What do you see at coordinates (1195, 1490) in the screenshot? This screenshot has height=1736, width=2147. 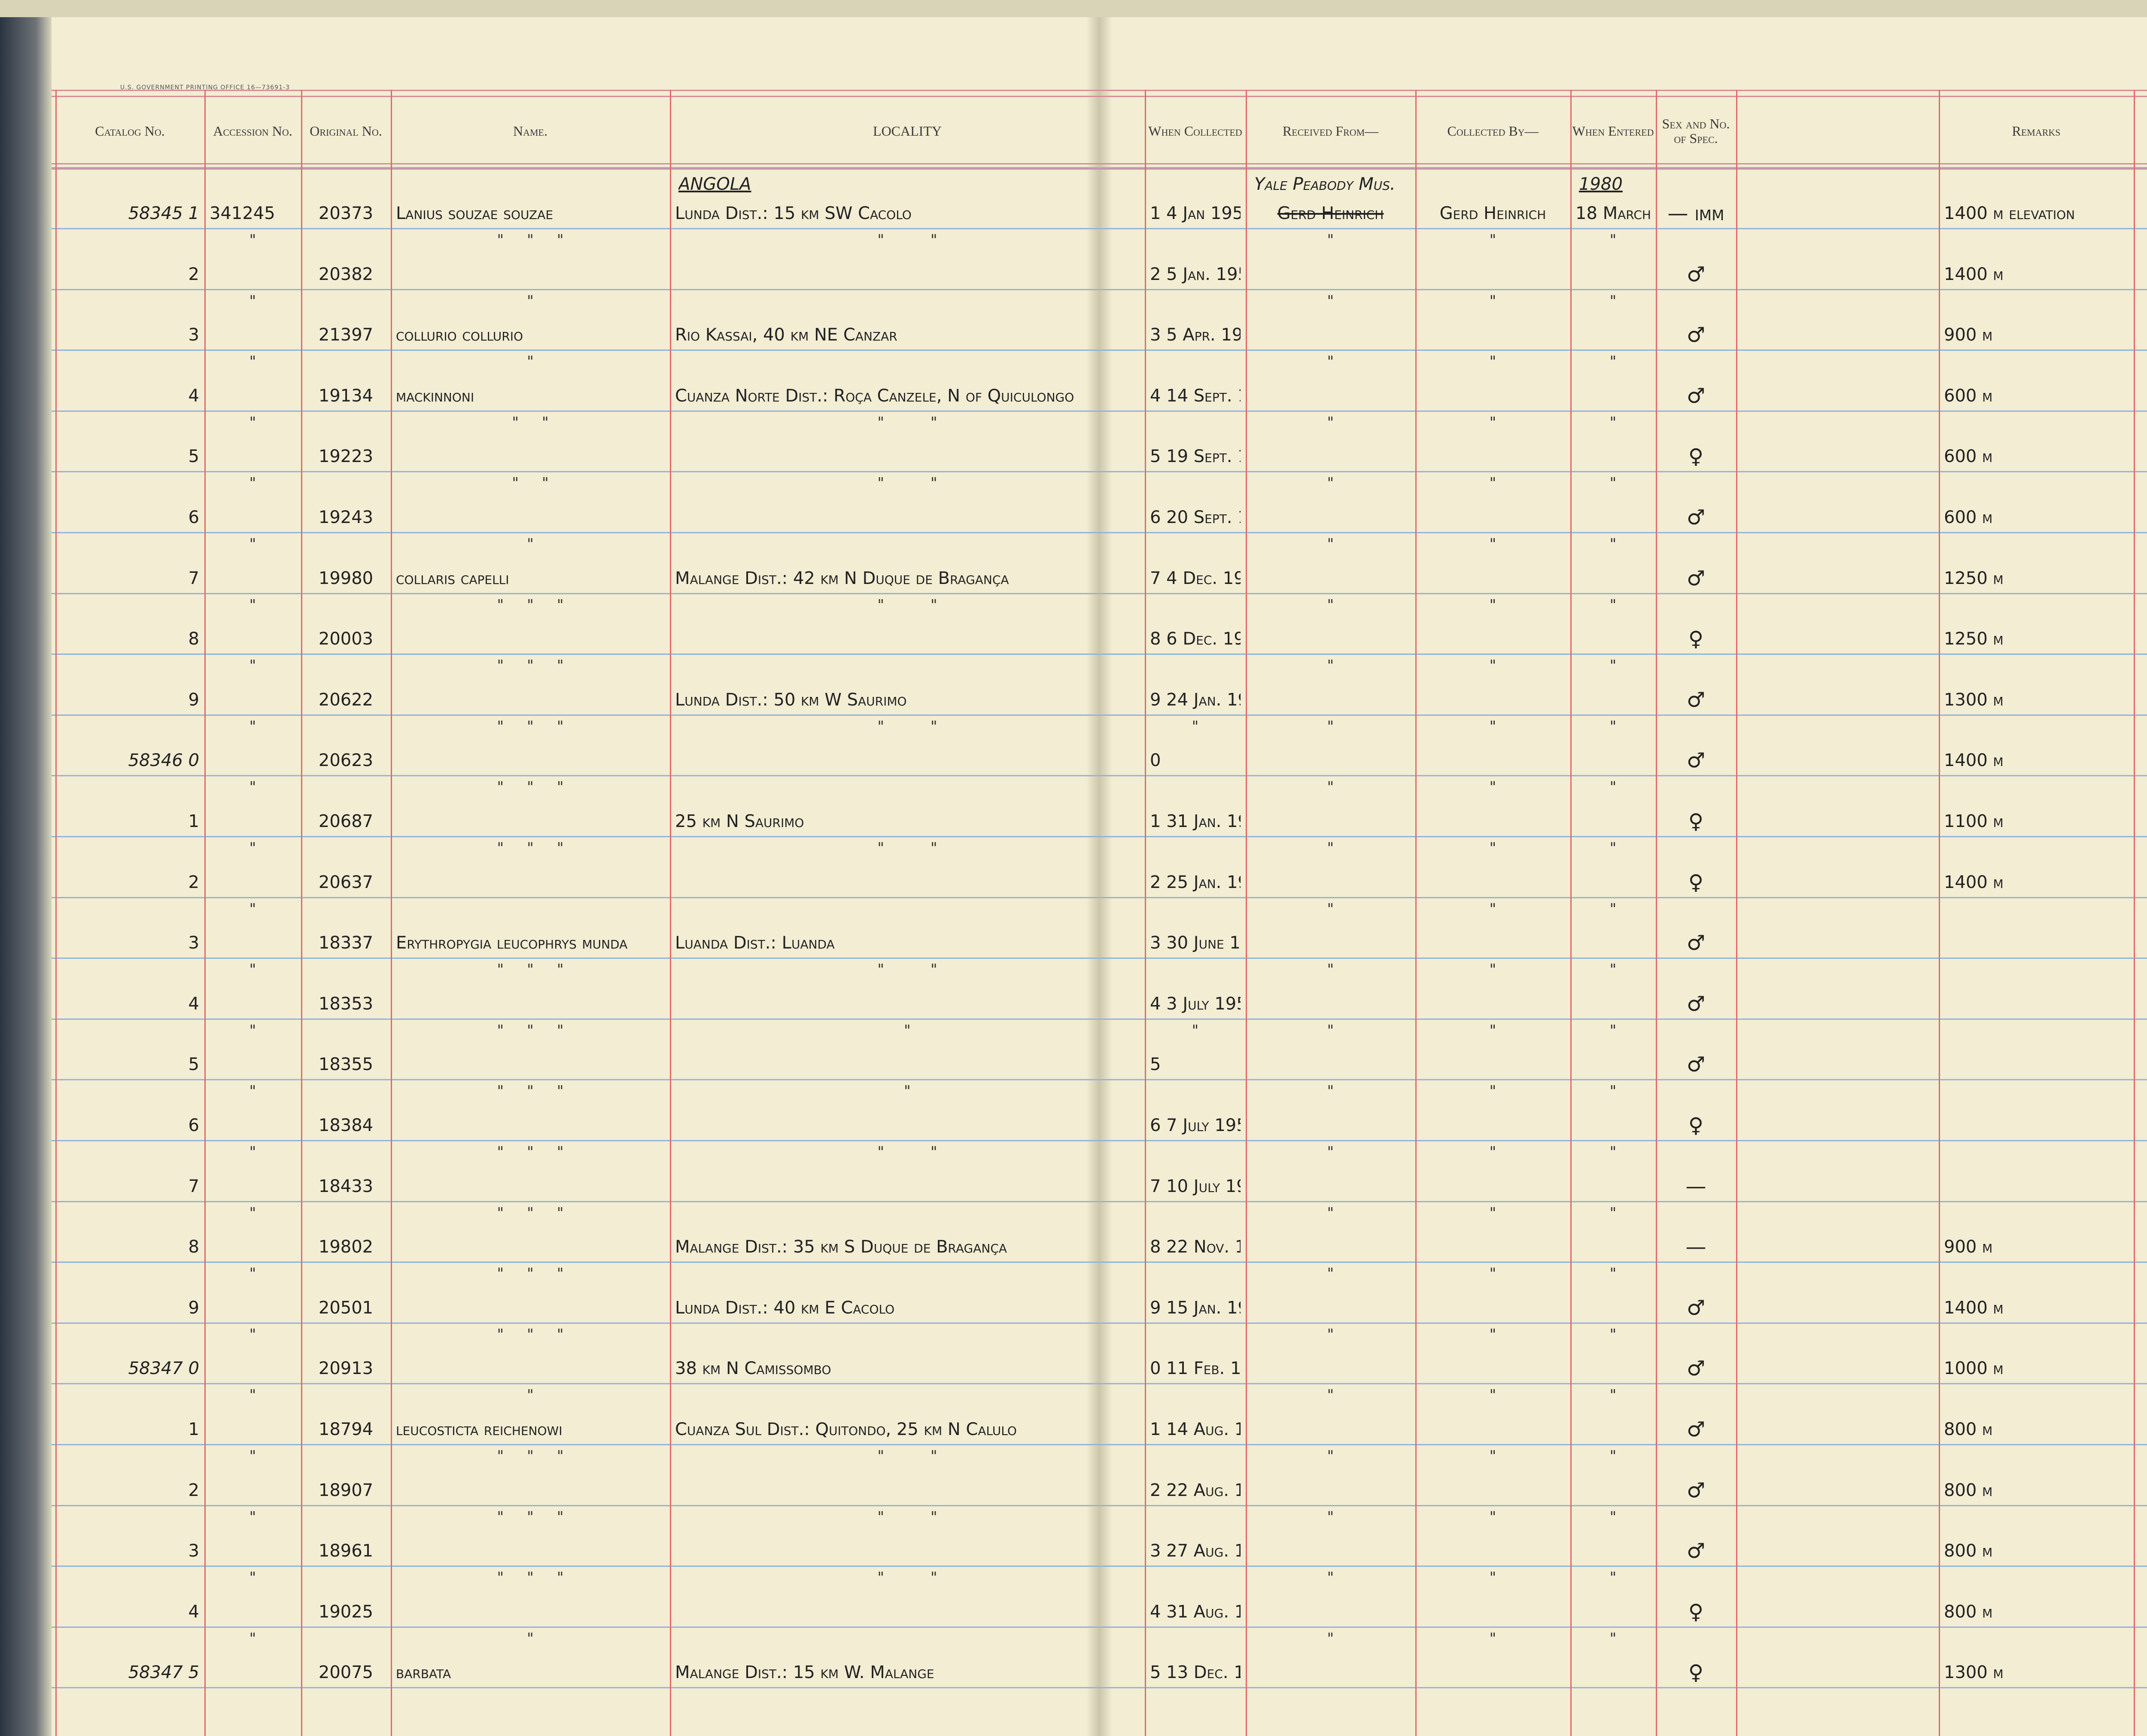 I see `cell-collected: 2 22 Aug. 1957` at bounding box center [1195, 1490].